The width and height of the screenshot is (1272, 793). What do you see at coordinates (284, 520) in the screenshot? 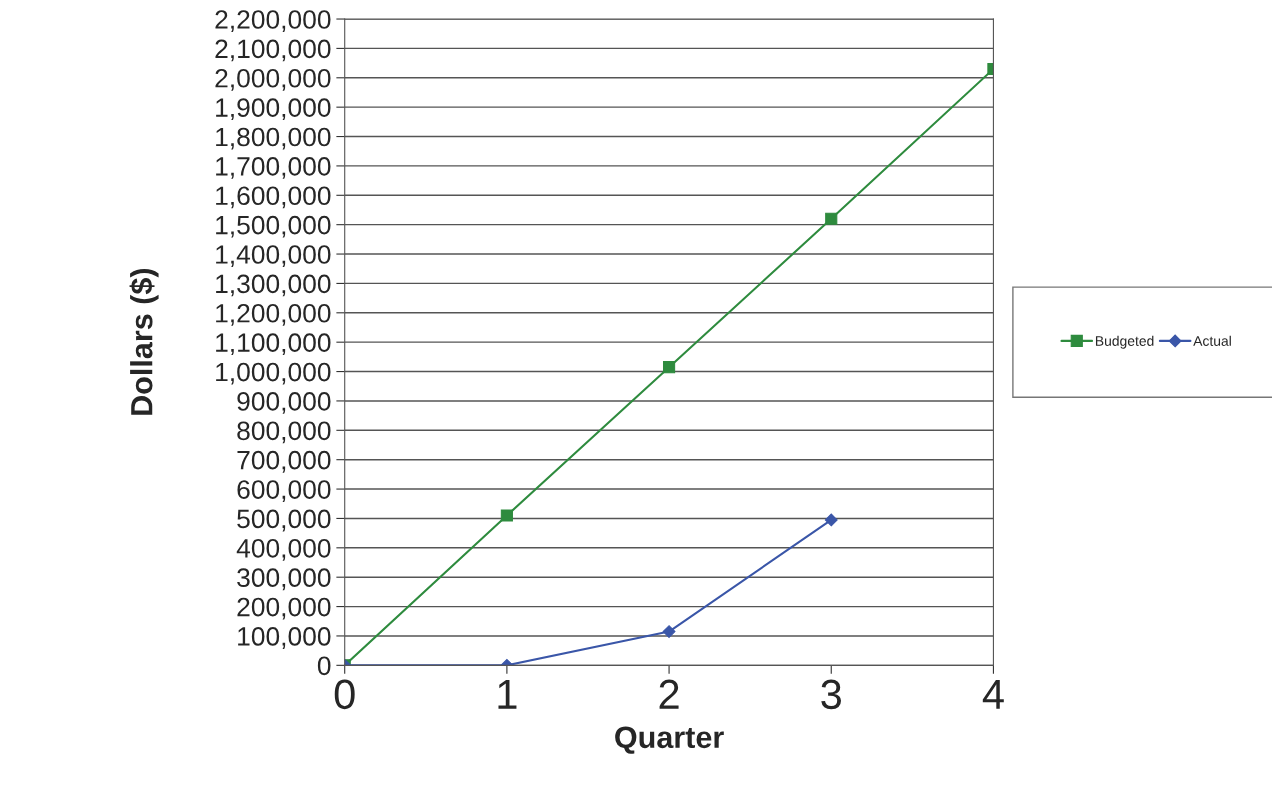
I see `y-tick-label: 500,000` at bounding box center [284, 520].